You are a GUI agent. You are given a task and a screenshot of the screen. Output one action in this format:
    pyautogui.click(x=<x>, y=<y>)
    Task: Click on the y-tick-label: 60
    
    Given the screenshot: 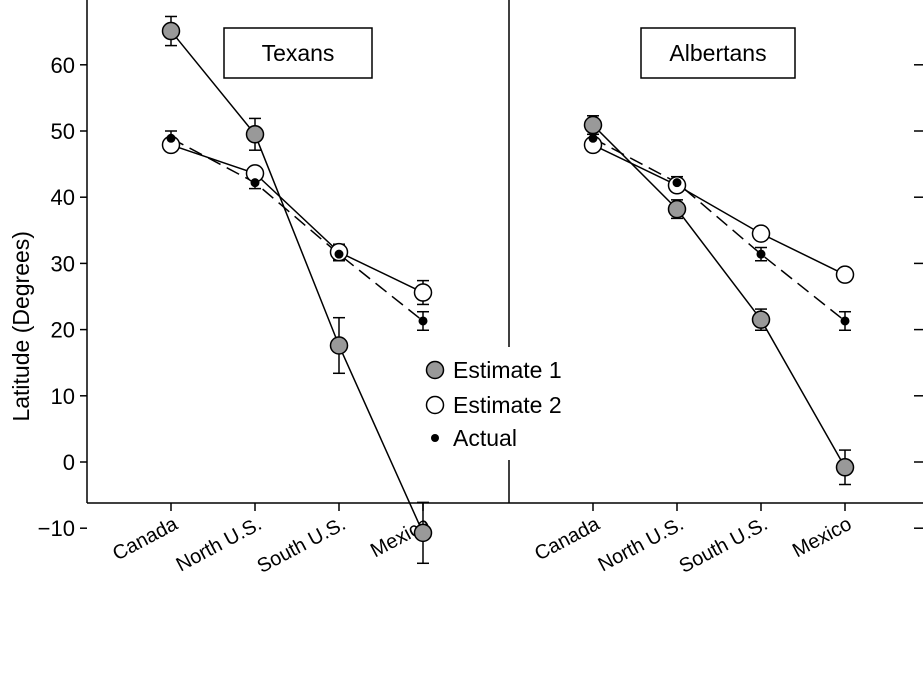 What is the action you would take?
    pyautogui.click(x=63, y=65)
    